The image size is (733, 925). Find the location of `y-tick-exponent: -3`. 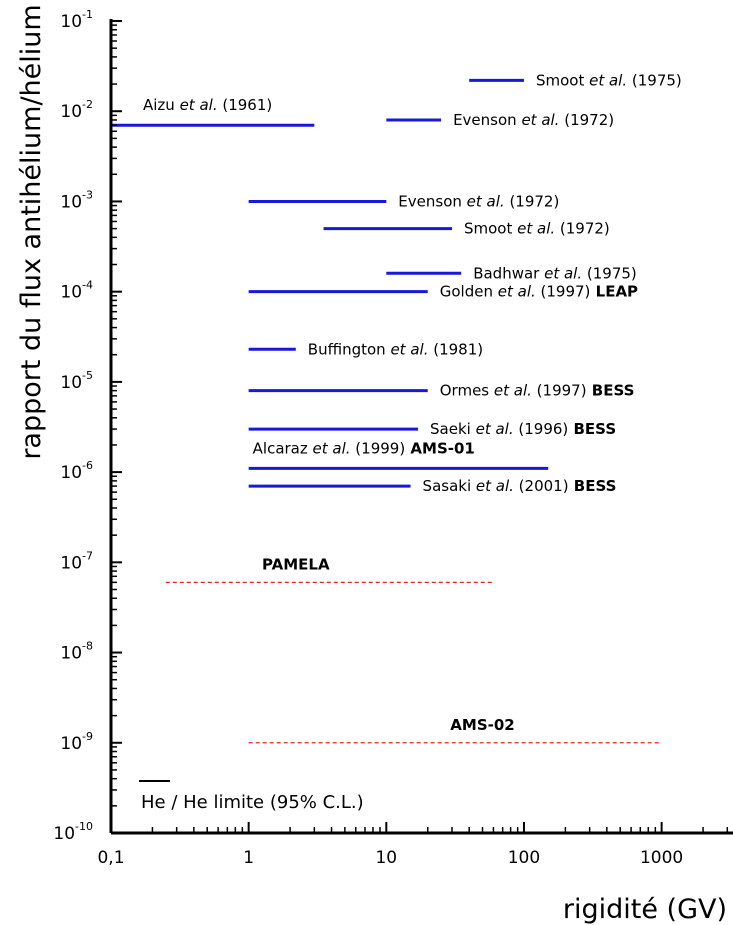

y-tick-exponent: -3 is located at coordinates (87, 194).